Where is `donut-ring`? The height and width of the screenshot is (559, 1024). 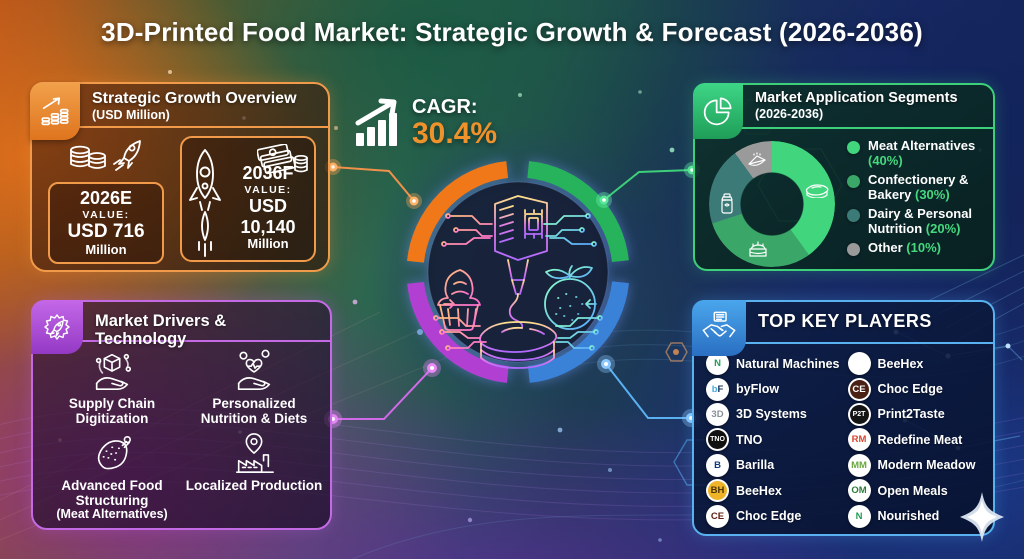
donut-ring is located at coordinates (772, 204).